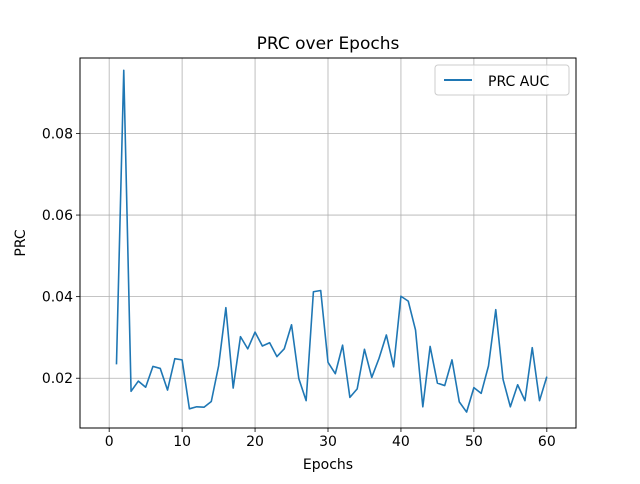 The height and width of the screenshot is (484, 640). What do you see at coordinates (328, 465) in the screenshot?
I see `x-axis-label: Epochs` at bounding box center [328, 465].